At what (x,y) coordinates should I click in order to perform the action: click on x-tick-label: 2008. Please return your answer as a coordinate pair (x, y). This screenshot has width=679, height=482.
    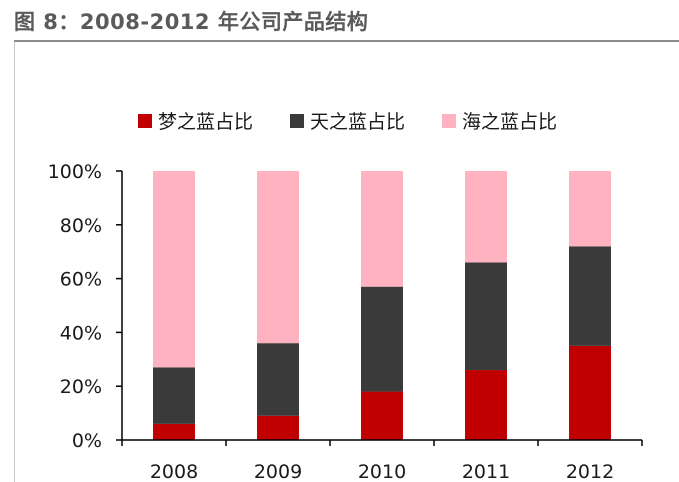
    Looking at the image, I should click on (174, 471).